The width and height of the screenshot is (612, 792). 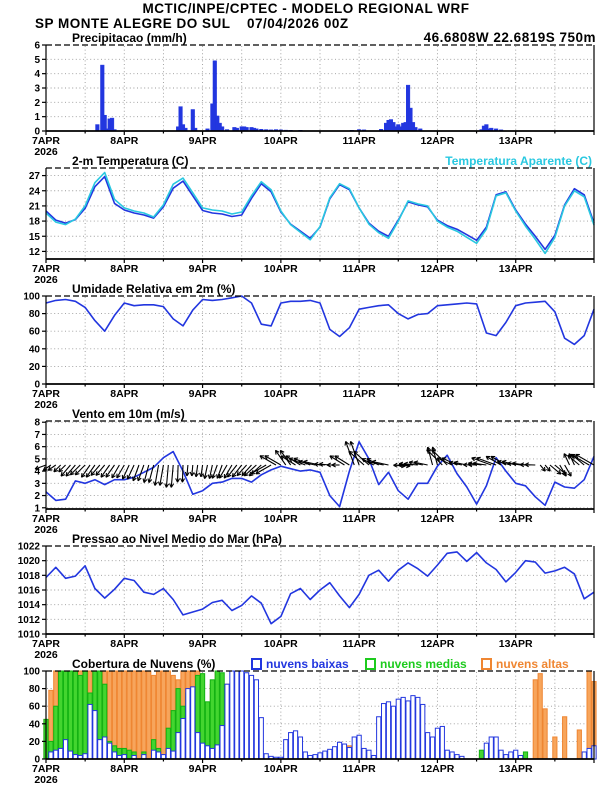 I want to click on x-tick-label: 13APR, so click(x=516, y=769).